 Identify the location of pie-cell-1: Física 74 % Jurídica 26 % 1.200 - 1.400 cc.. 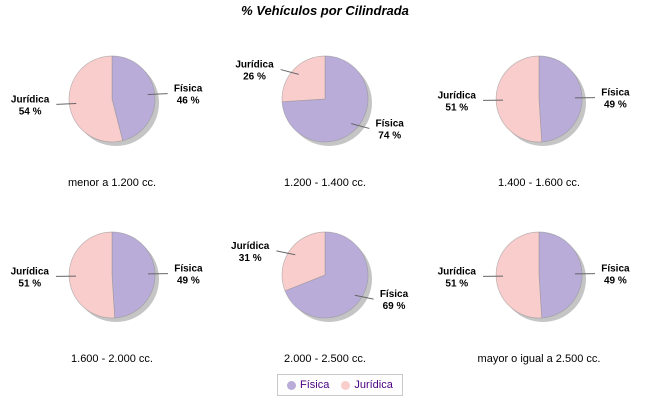
(325, 114).